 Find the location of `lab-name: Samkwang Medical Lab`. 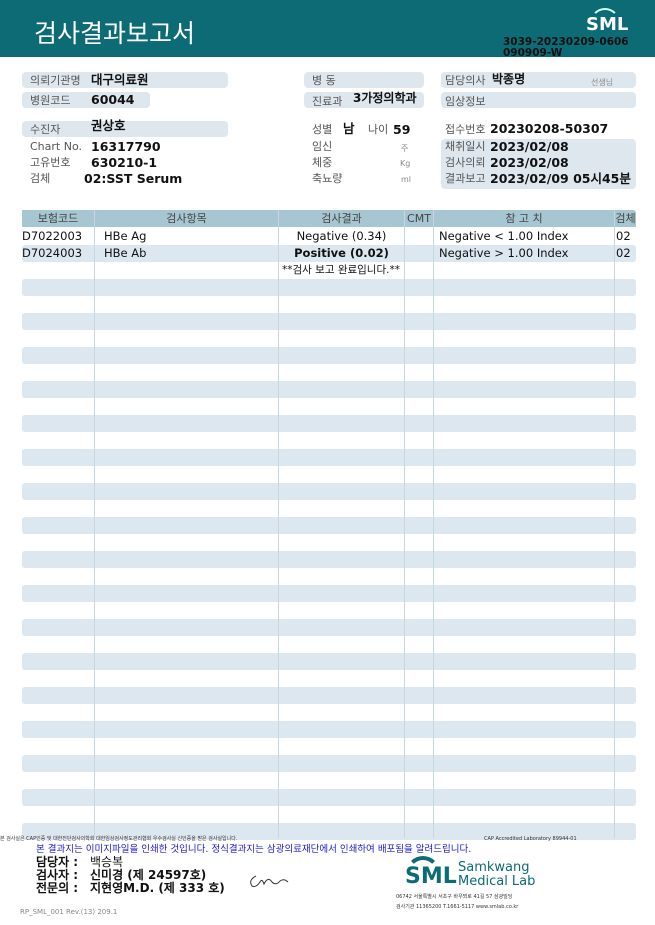

lab-name: Samkwang Medical Lab is located at coordinates (497, 874).